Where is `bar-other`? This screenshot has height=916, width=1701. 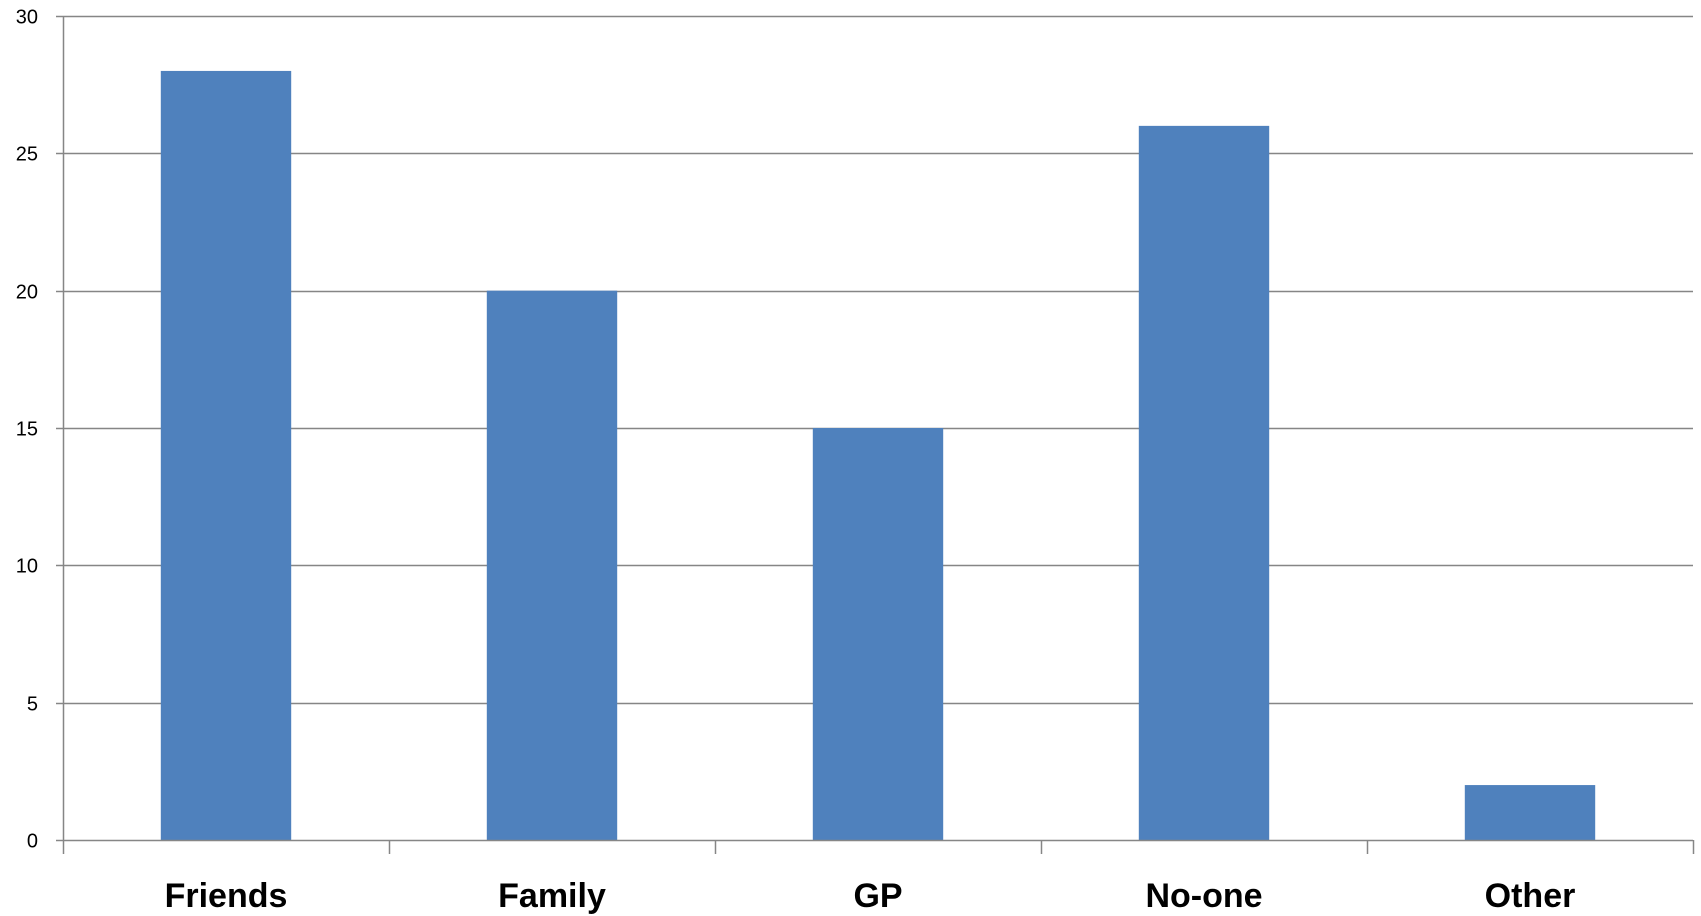
bar-other is located at coordinates (1530, 812).